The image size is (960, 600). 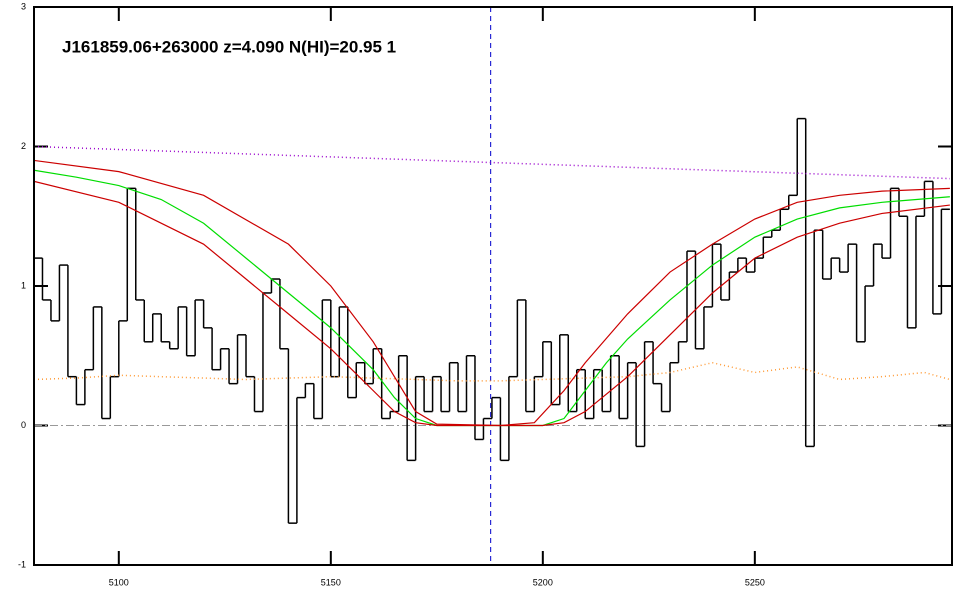 What do you see at coordinates (23, 285) in the screenshot?
I see `y-tick-label: 1` at bounding box center [23, 285].